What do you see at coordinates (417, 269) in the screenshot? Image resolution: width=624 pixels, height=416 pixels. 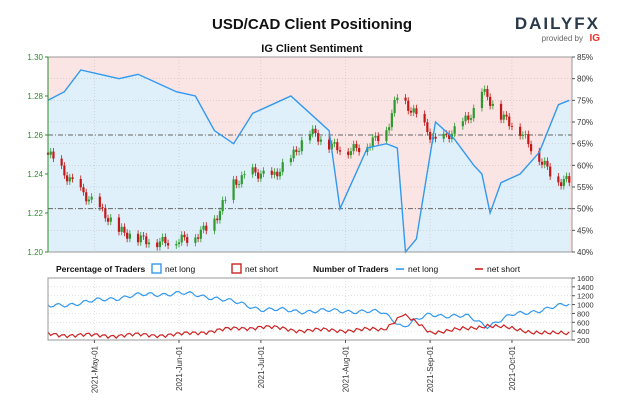 I see `number-legend: Number of Traders net long net short` at bounding box center [417, 269].